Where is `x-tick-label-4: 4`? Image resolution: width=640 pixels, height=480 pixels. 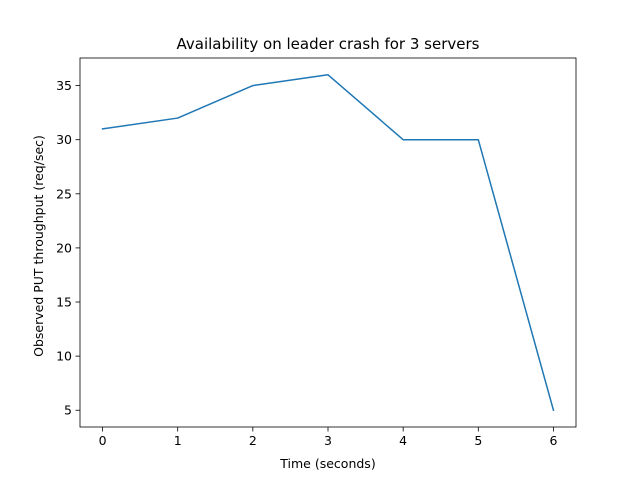
x-tick-label-4: 4 is located at coordinates (403, 440).